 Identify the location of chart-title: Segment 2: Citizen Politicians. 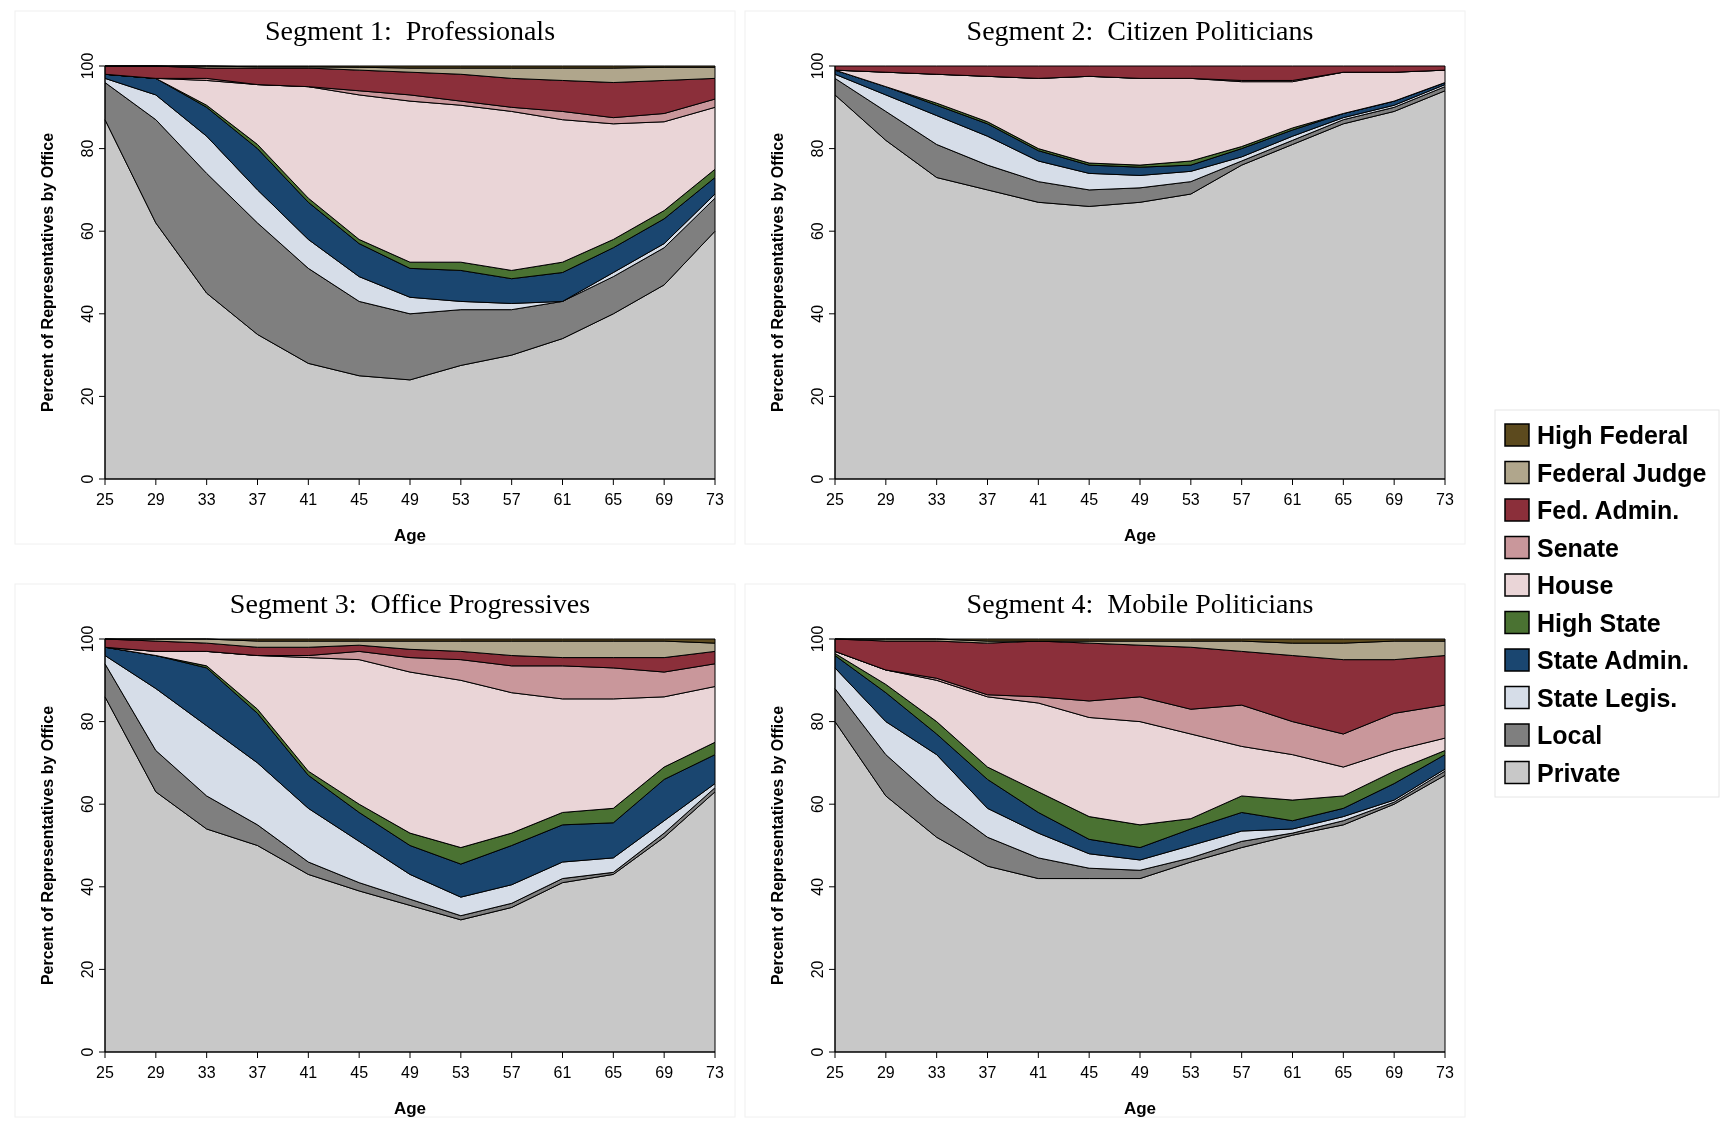
(1140, 30).